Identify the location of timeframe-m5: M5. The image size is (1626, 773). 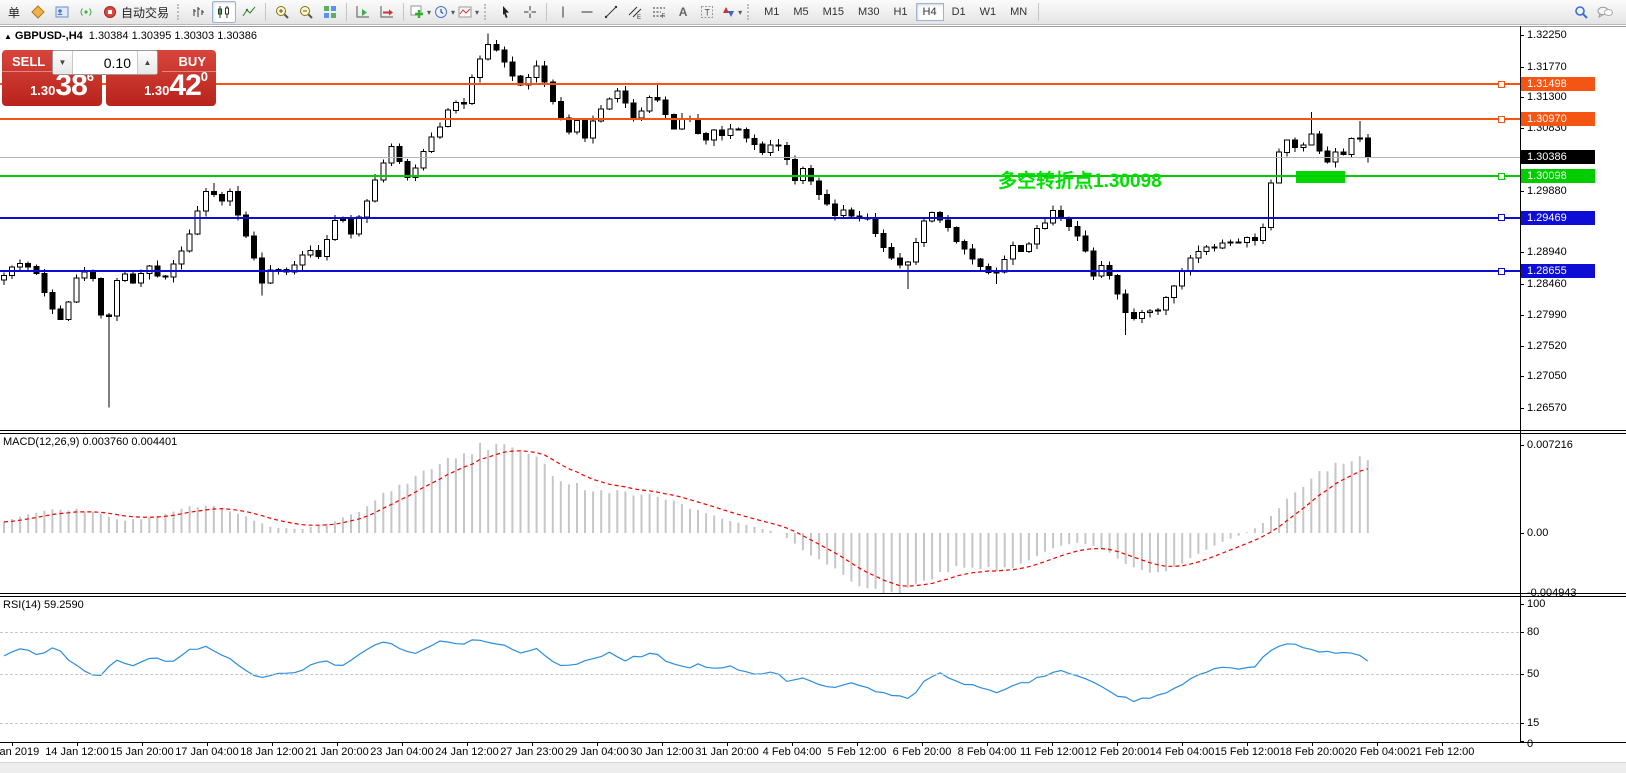
(801, 12).